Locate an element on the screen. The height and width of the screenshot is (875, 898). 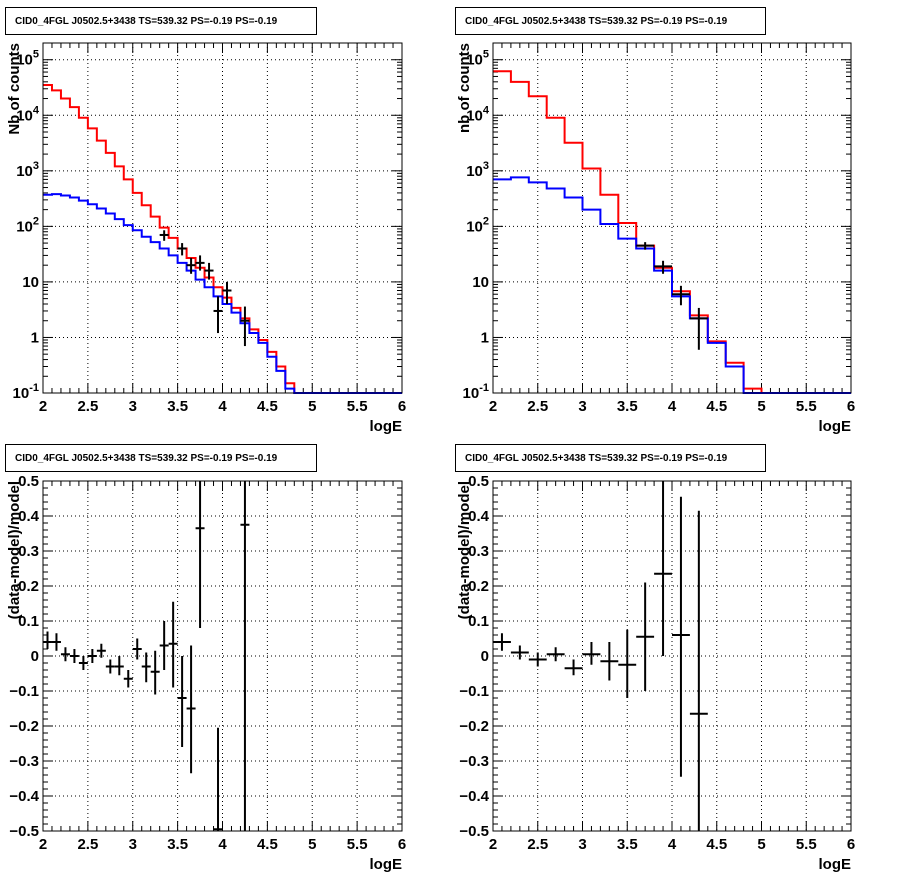
x-tick-label: 4.5 is located at coordinates (716, 406).